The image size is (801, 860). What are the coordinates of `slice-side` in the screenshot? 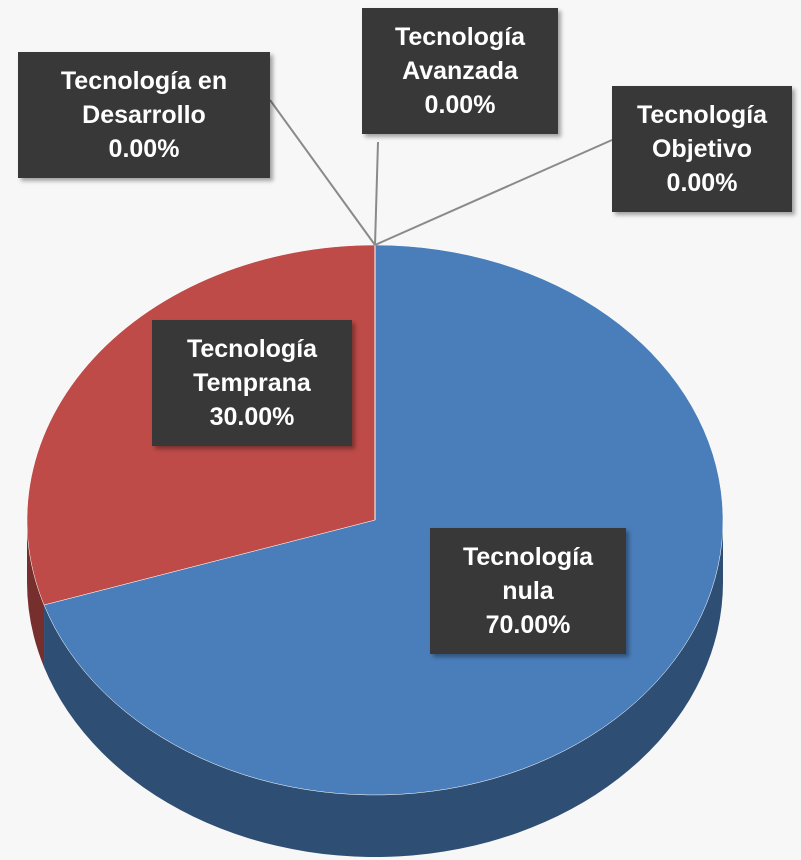 It's located at (36, 593).